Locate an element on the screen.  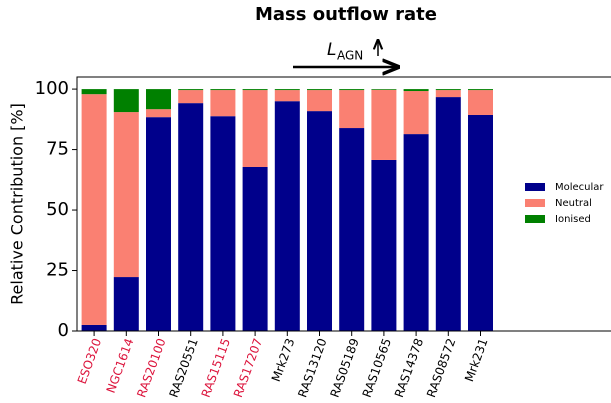
x-tick-label: Mrk273 is located at coordinates (283, 359).